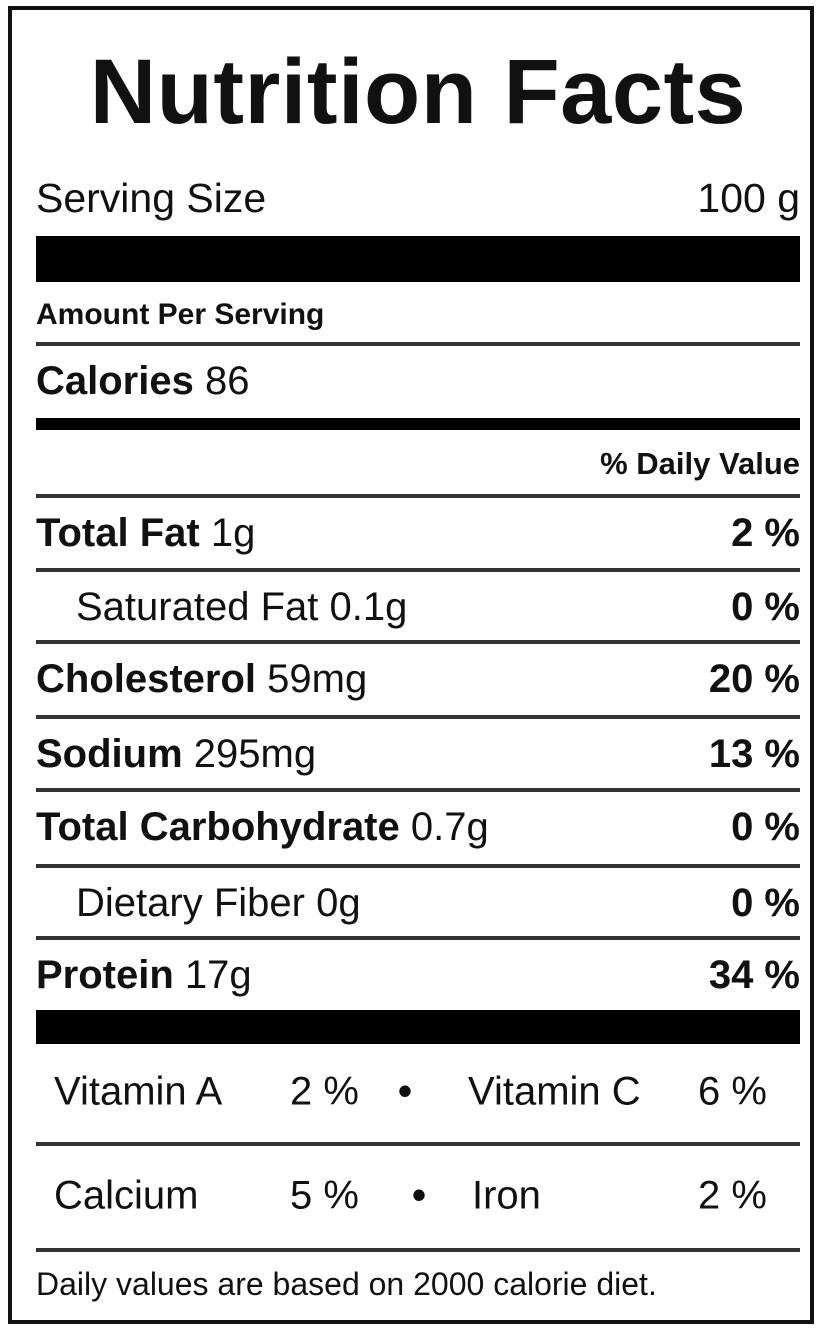 This screenshot has height=1329, width=825. I want to click on serving-size-value: 100 g, so click(748, 197).